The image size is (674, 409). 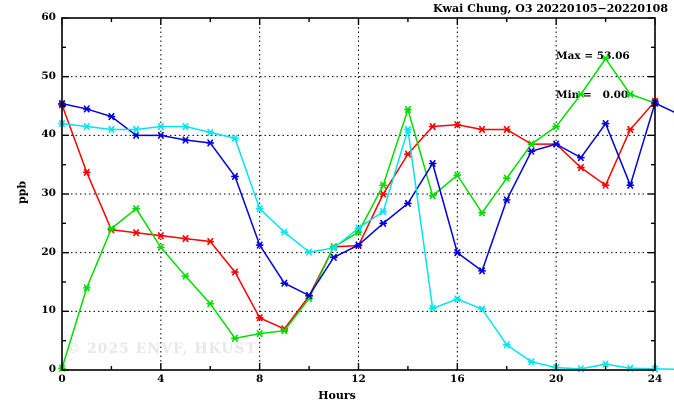 I want to click on y-tick-label: 30, so click(x=48, y=193).